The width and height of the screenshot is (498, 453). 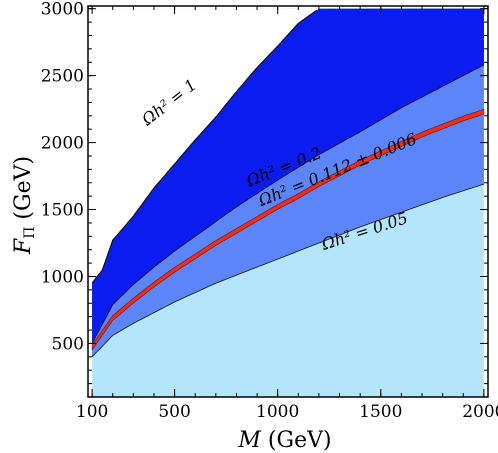 I want to click on y-tick-label: 500, so click(x=68, y=344).